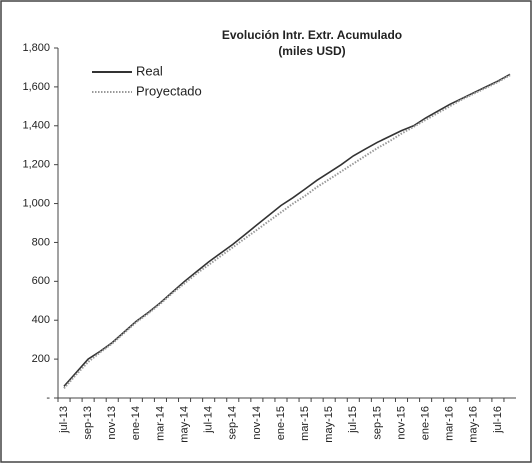  Describe the element at coordinates (160, 423) in the screenshot. I see `x-tick-label: mar-14` at that location.